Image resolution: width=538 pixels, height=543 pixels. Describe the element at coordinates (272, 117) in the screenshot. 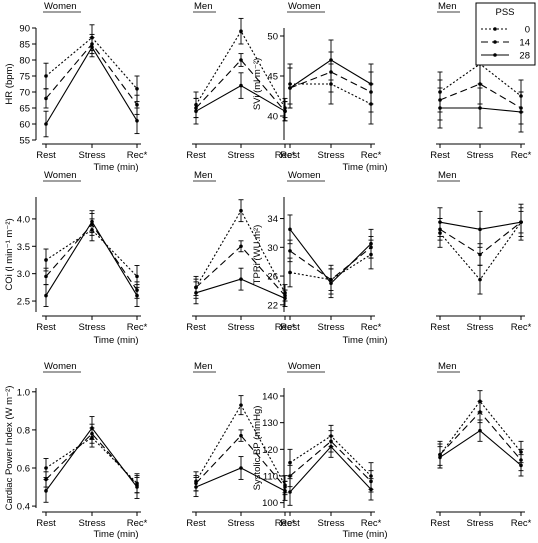

I see `y-tick-label: 40` at that location.